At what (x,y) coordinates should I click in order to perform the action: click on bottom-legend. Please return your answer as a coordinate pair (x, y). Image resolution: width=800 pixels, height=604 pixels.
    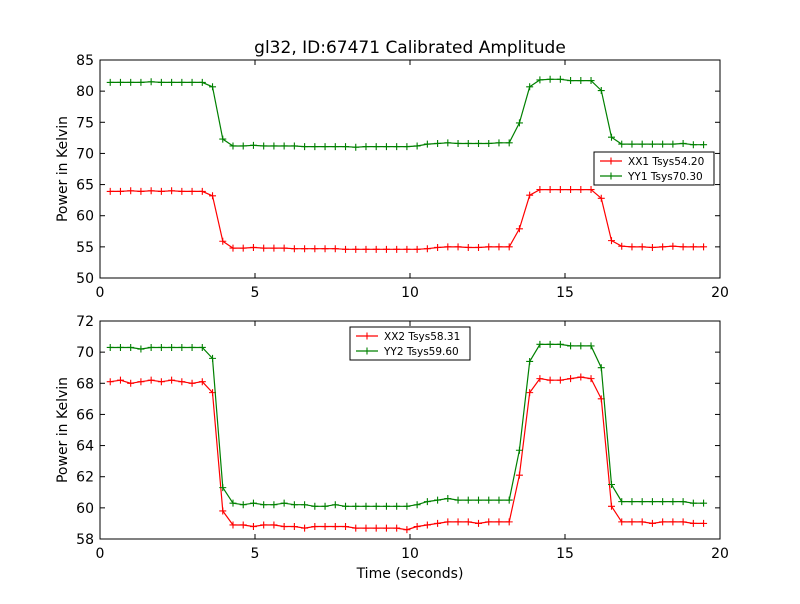
    Looking at the image, I should click on (410, 343).